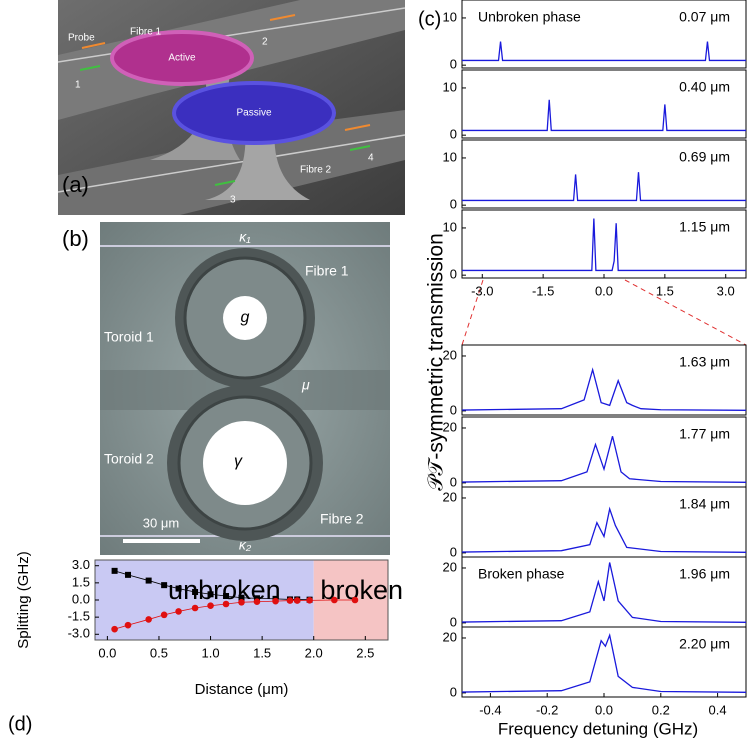 Image resolution: width=748 pixels, height=751 pixels. I want to click on panel-label: (b), so click(75, 238).